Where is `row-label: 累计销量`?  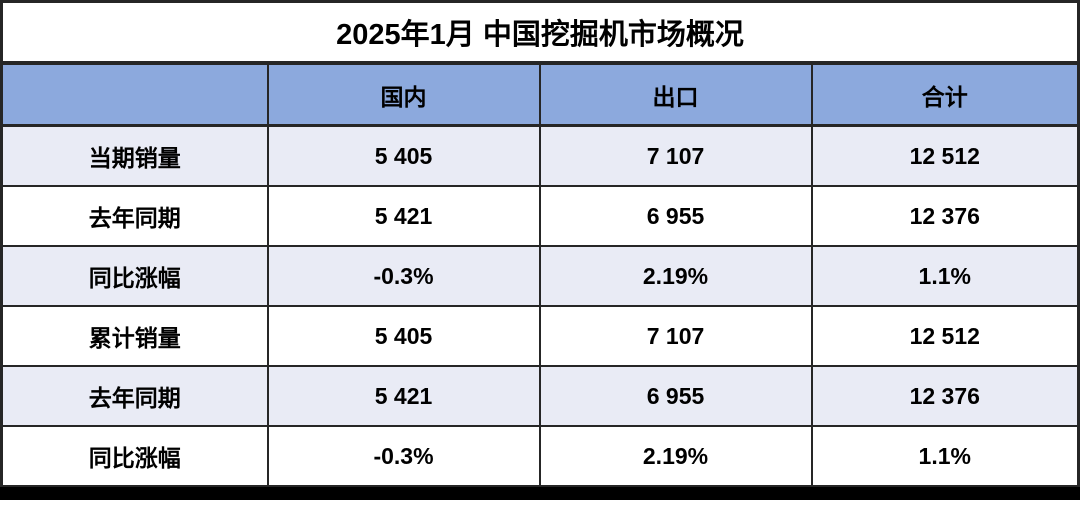 row-label: 累计销量 is located at coordinates (134, 336).